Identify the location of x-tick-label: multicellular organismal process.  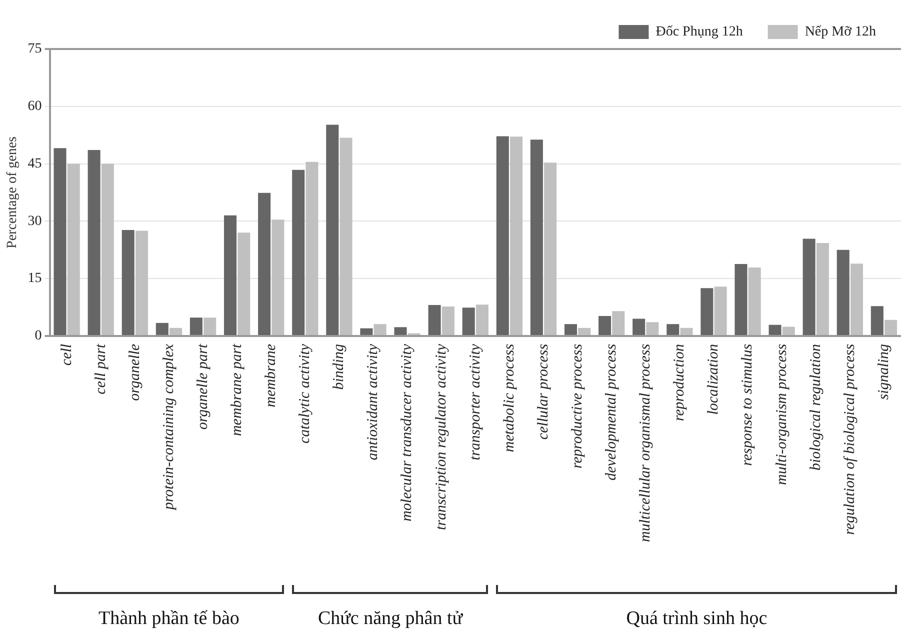
(646, 443).